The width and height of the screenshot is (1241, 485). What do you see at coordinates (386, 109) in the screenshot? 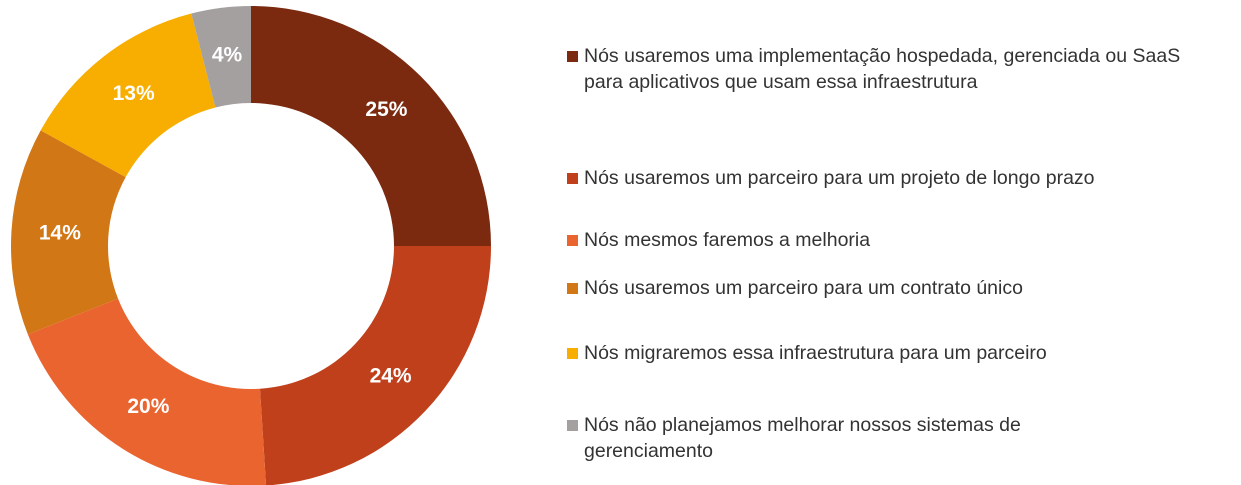
I see `data-label: 25%` at bounding box center [386, 109].